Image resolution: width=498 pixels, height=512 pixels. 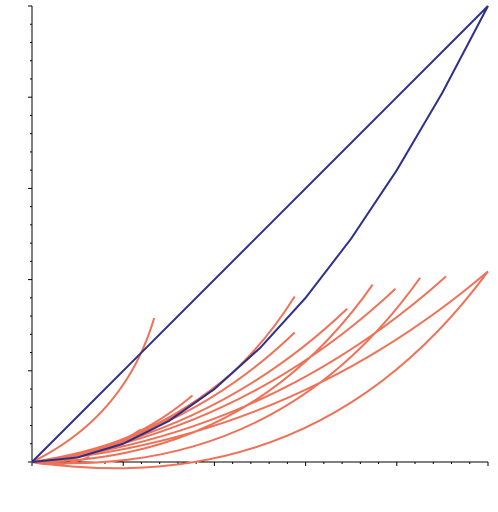 I want to click on y-axis, so click(x=30, y=234).